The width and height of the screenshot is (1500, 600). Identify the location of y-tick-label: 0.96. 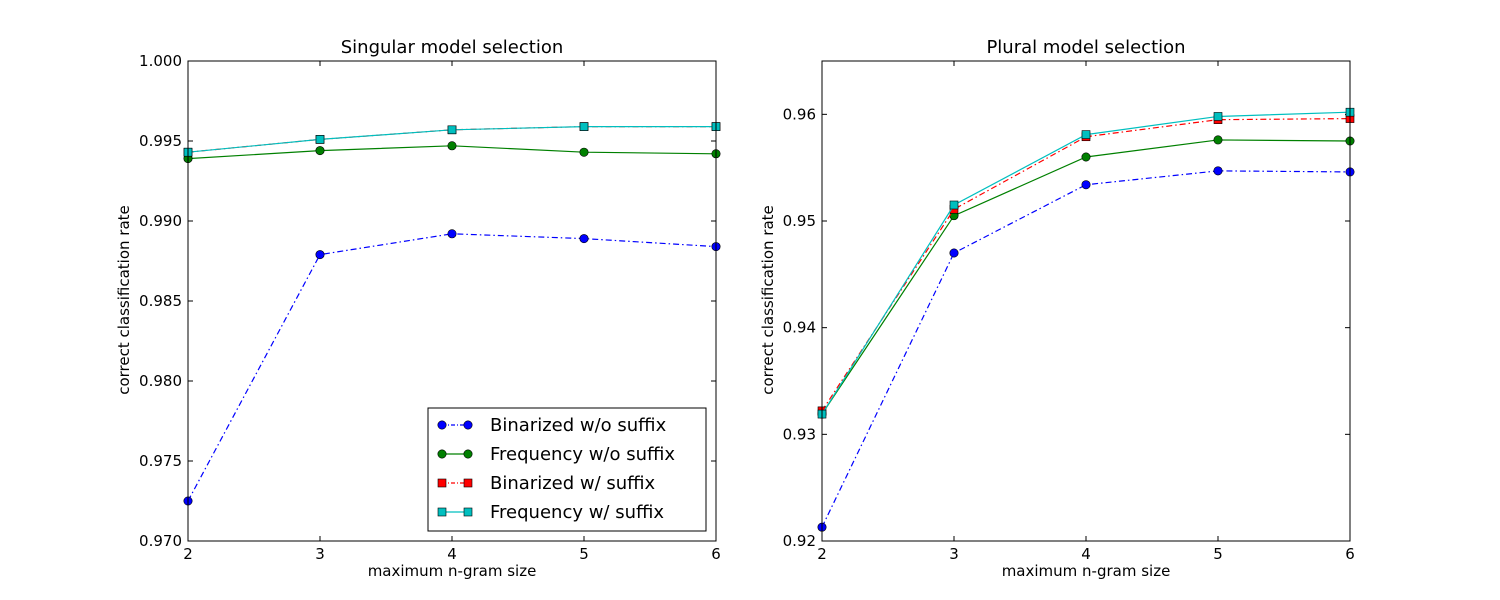
(799, 114).